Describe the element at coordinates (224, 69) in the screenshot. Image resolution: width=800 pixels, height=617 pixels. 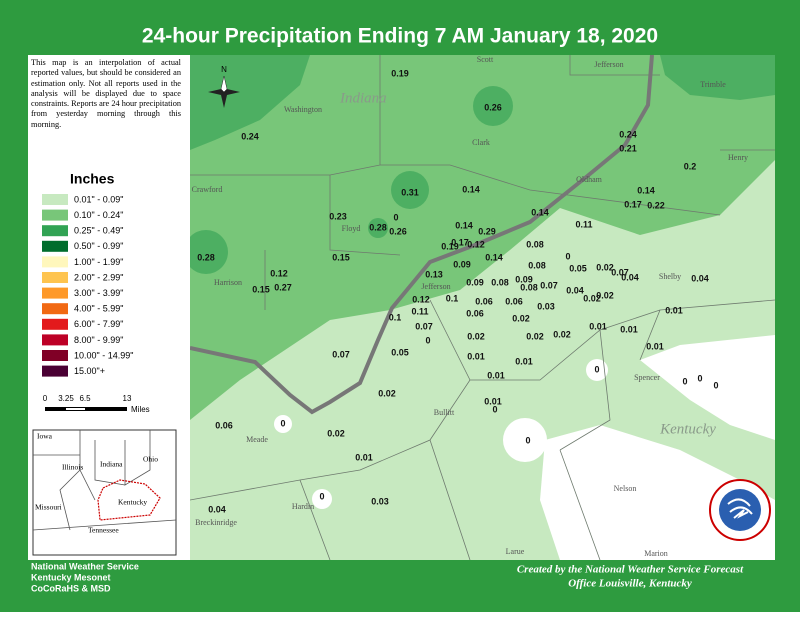
I see `compass-label: N` at that location.